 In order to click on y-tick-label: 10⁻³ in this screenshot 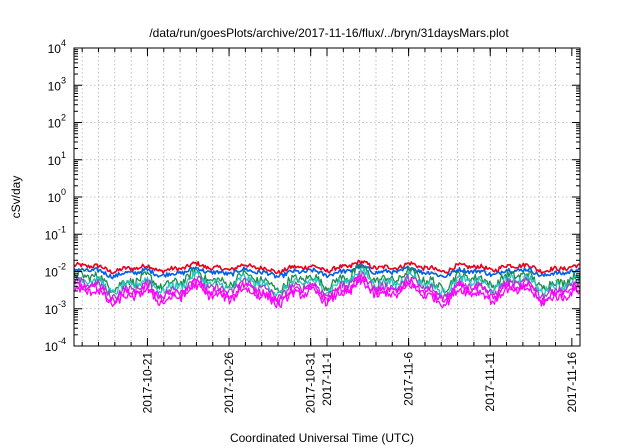, I will do `click(55, 308)`.